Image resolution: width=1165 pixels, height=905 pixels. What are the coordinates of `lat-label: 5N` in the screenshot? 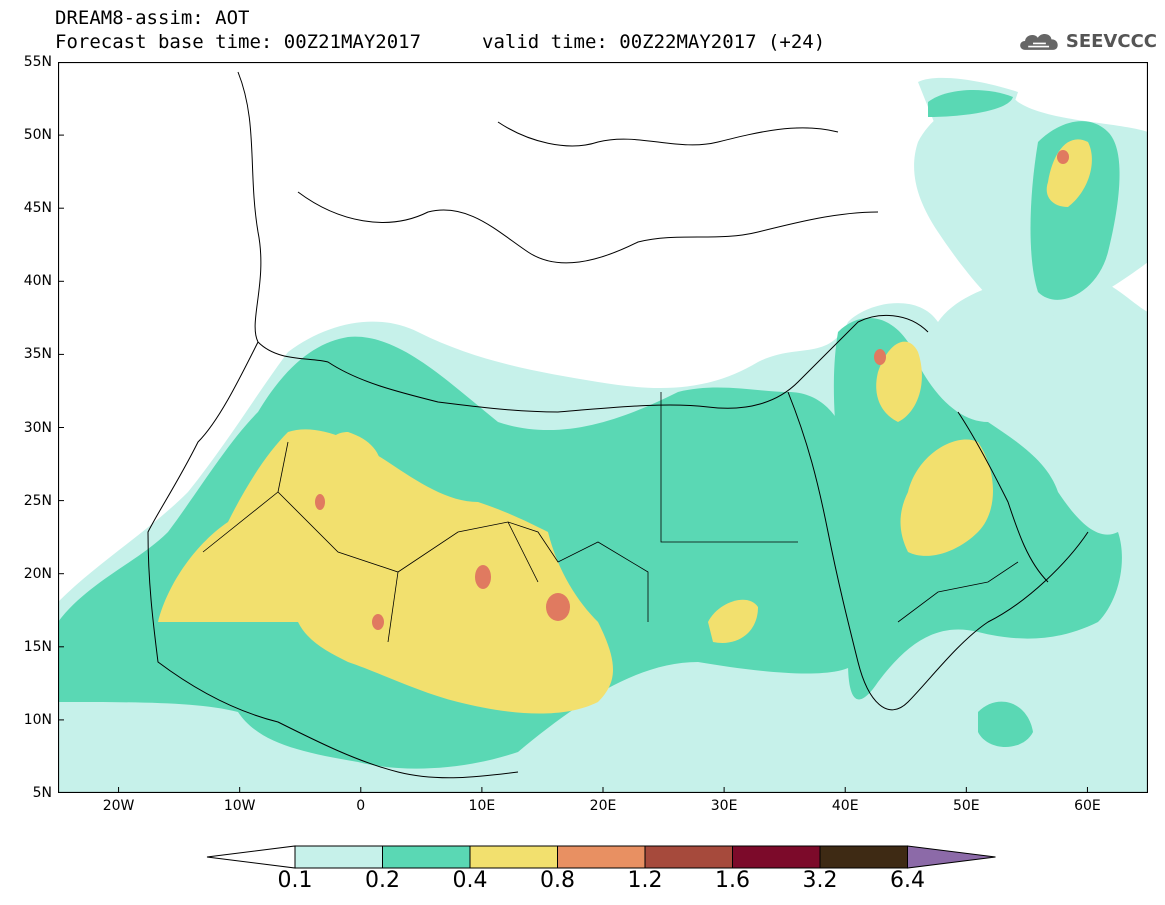 It's located at (42, 793).